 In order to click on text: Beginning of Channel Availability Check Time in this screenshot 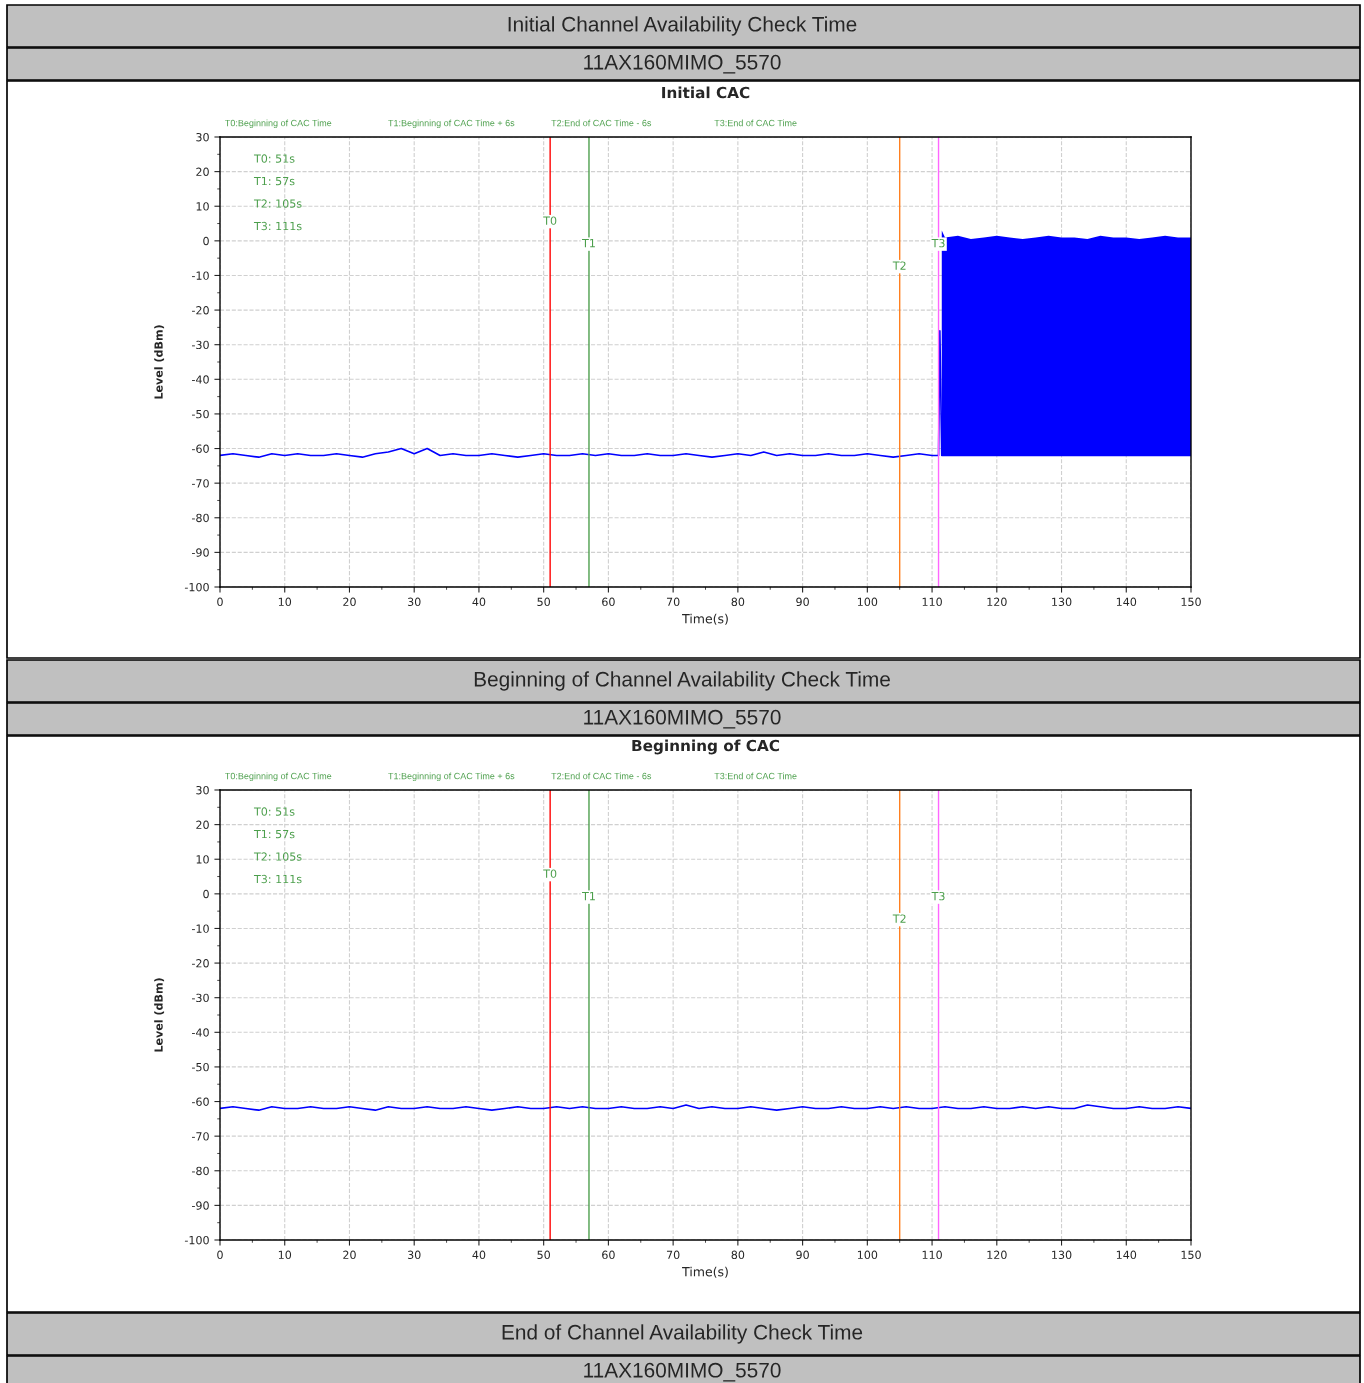, I will do `click(682, 681)`.